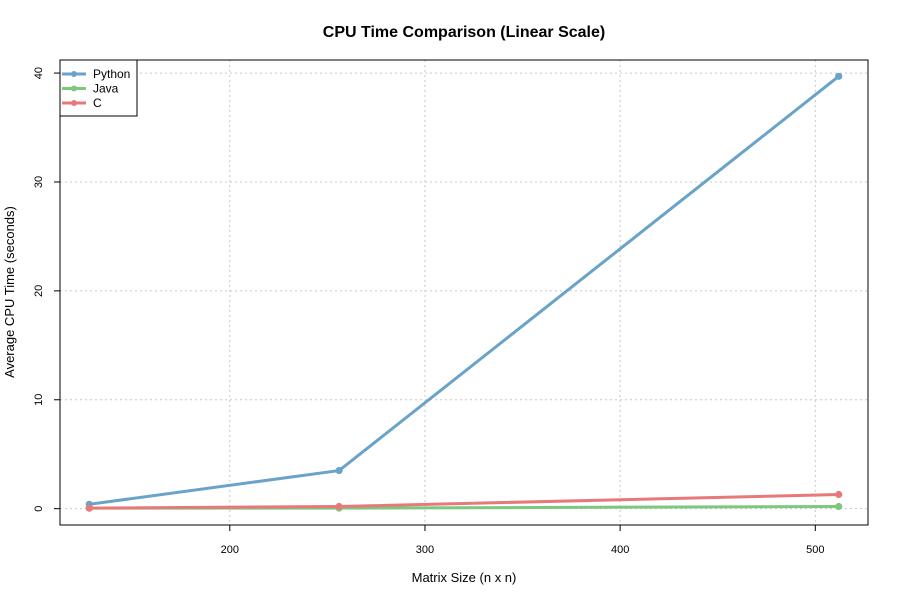  What do you see at coordinates (111, 74) in the screenshot?
I see `legend-label-python: Python` at bounding box center [111, 74].